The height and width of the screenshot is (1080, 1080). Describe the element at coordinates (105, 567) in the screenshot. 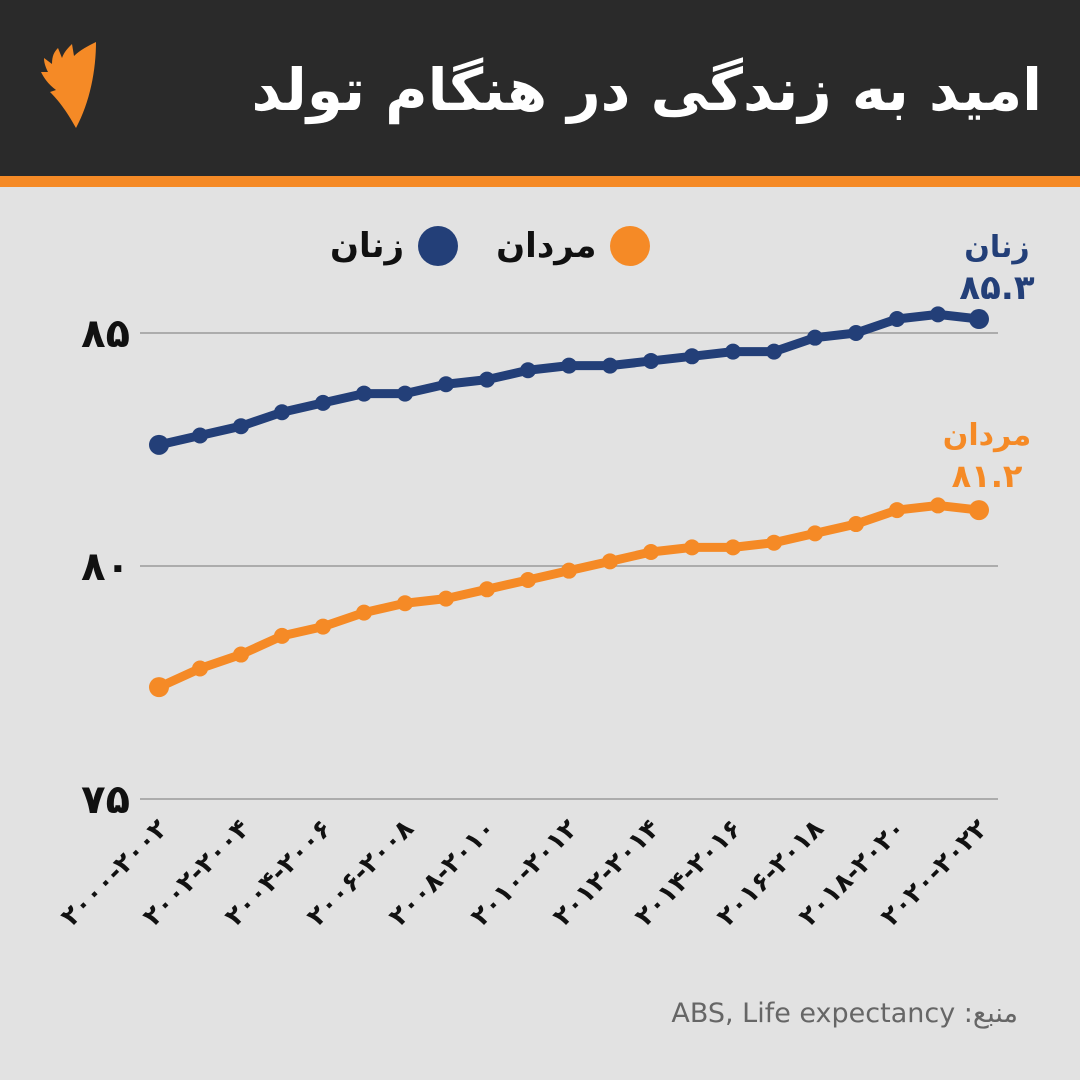

I see `y-tick-label: ۸۰` at that location.